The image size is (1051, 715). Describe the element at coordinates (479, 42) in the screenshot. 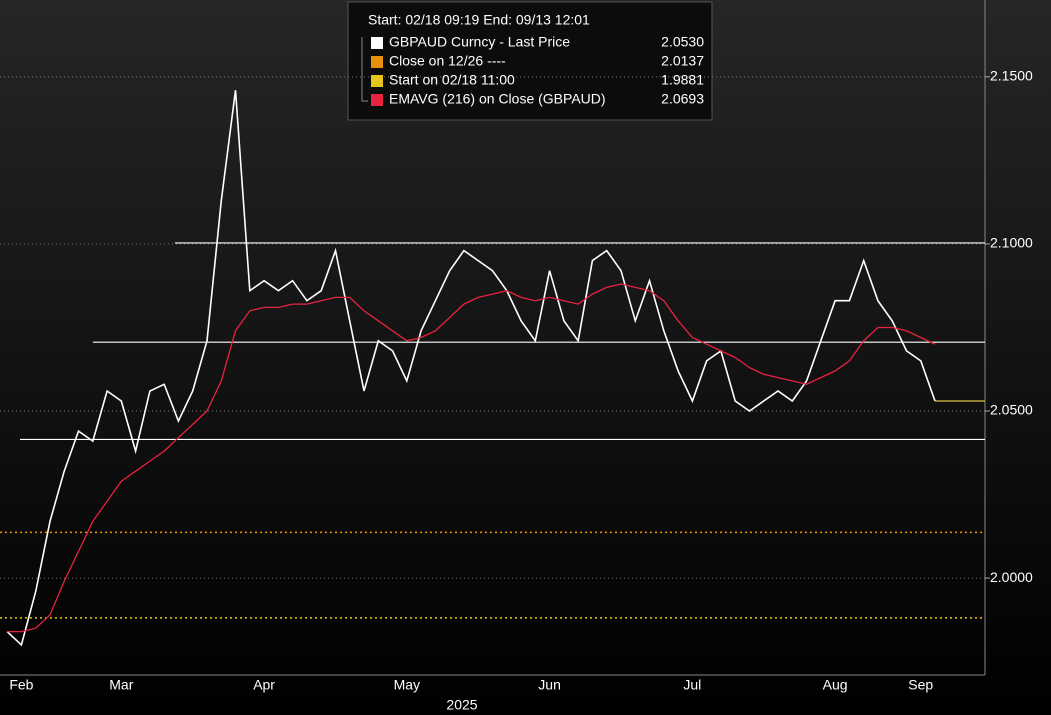

I see `legend-label: GBPAUD Curncy - Last Price` at that location.